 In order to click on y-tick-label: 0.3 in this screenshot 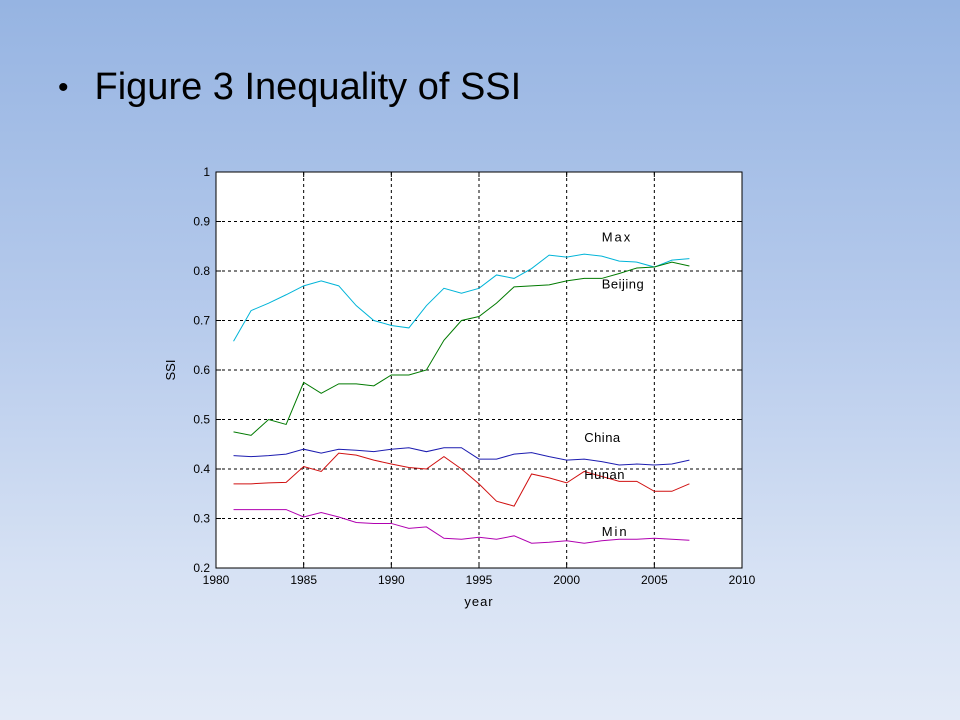, I will do `click(201, 519)`.